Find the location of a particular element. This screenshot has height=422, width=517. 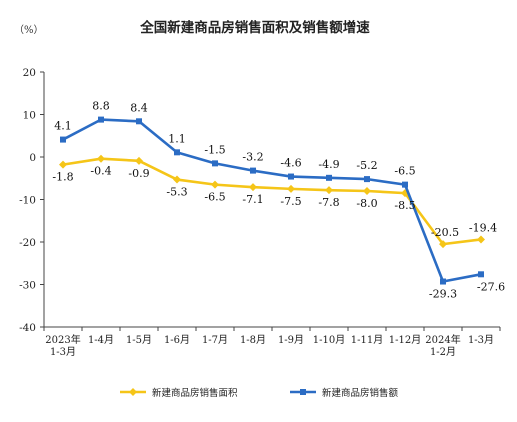

data-label: -5.3 is located at coordinates (176, 192).